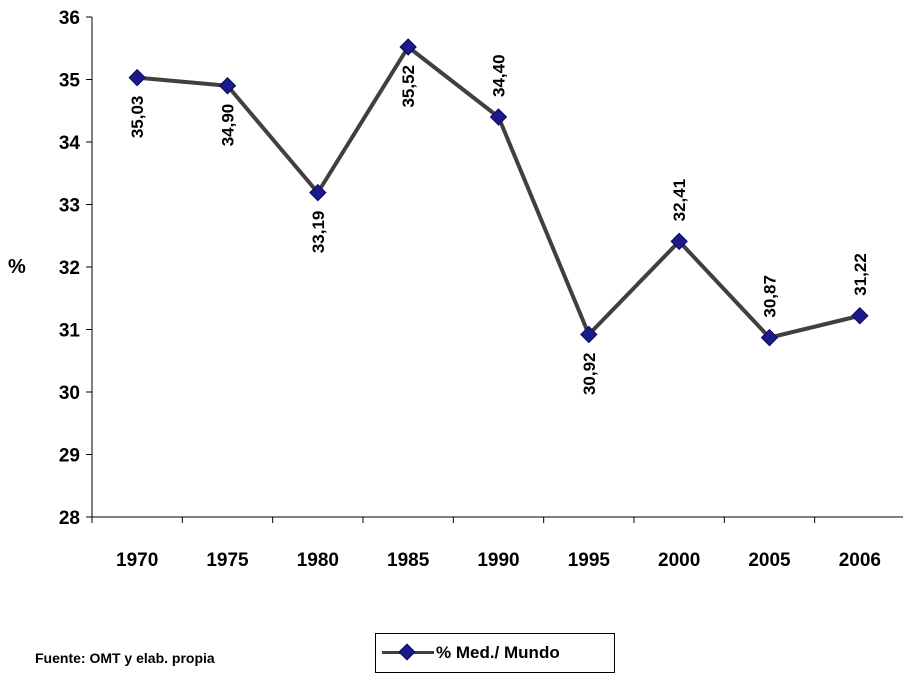 This screenshot has width=903, height=673. I want to click on x-tick-label: 1970, so click(137, 560).